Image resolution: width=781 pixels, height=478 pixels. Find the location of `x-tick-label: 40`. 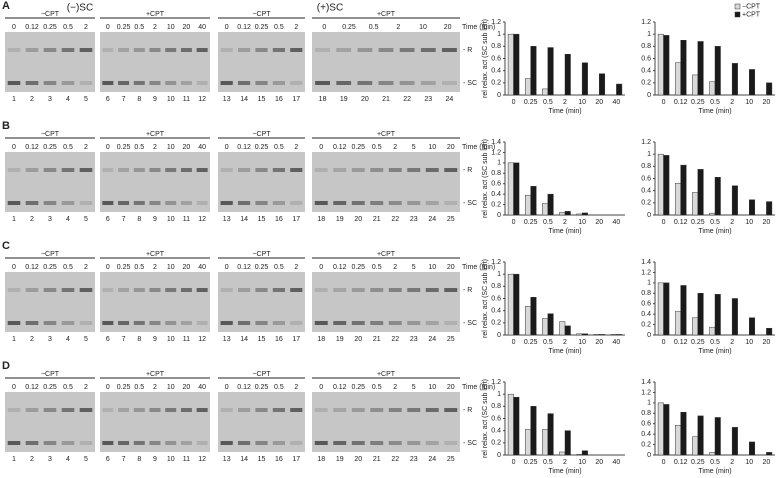

x-tick-label: 40 is located at coordinates (617, 342).